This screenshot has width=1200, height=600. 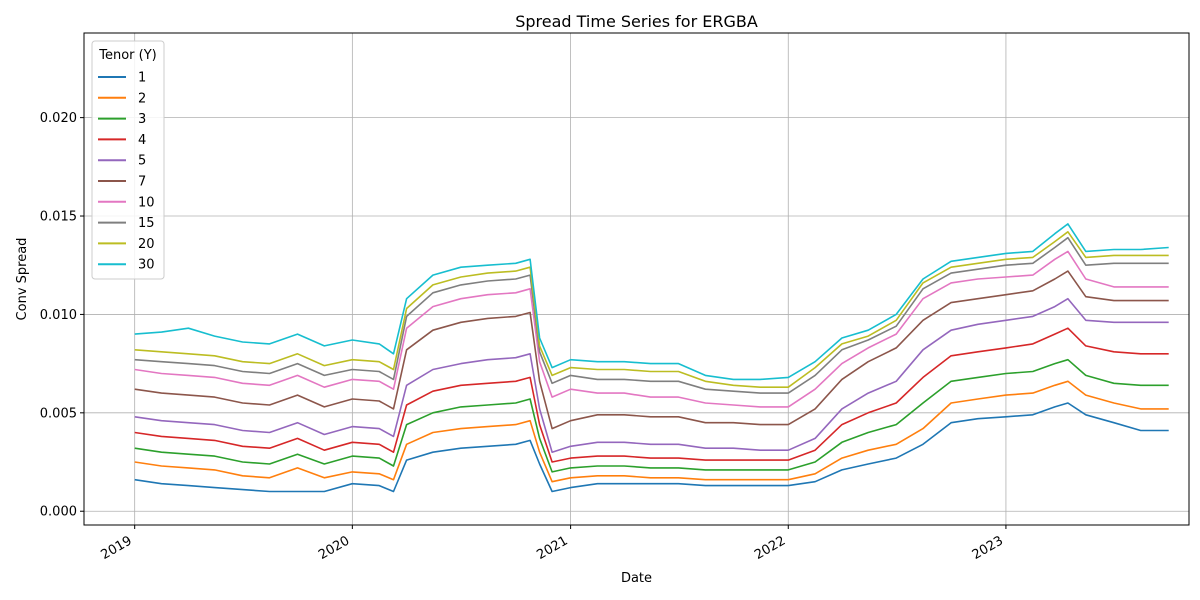 I want to click on legend-label-20: 20, so click(x=146, y=244).